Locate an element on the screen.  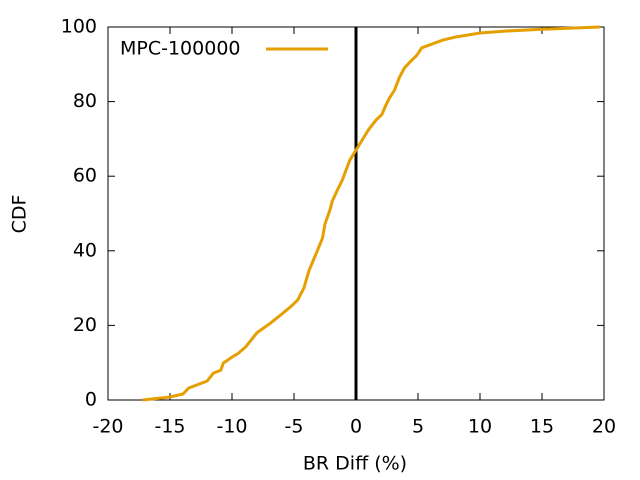
x-tick-label: 5 is located at coordinates (418, 427).